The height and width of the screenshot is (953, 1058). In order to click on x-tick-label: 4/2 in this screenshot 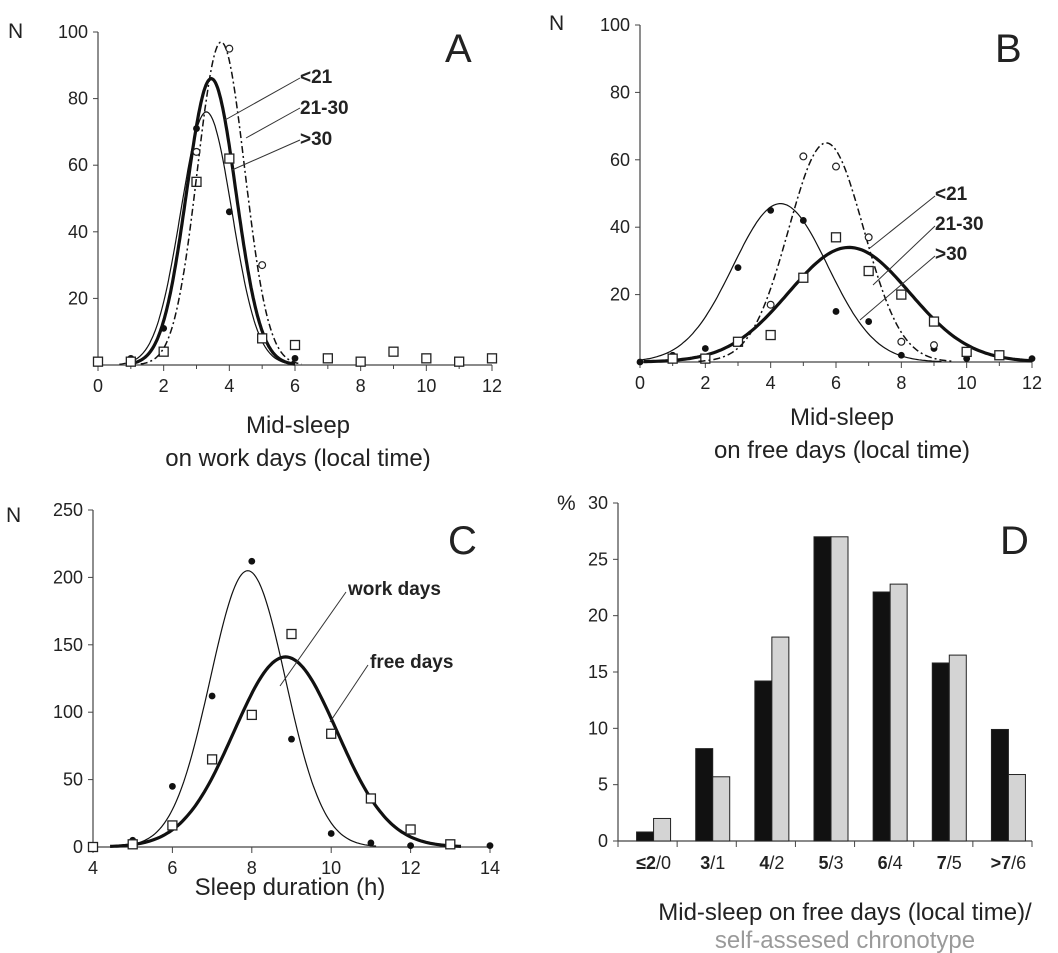, I will do `click(771, 863)`.